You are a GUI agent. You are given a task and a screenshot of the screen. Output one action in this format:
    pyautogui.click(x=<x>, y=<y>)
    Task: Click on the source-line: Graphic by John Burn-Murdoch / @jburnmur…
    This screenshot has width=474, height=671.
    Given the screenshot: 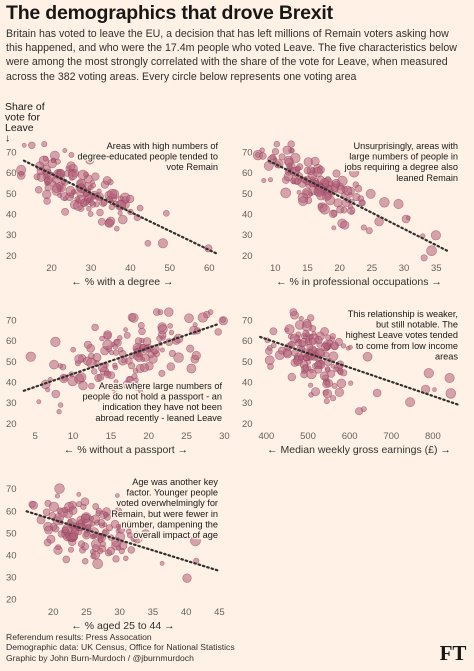 What is the action you would take?
    pyautogui.click(x=100, y=657)
    